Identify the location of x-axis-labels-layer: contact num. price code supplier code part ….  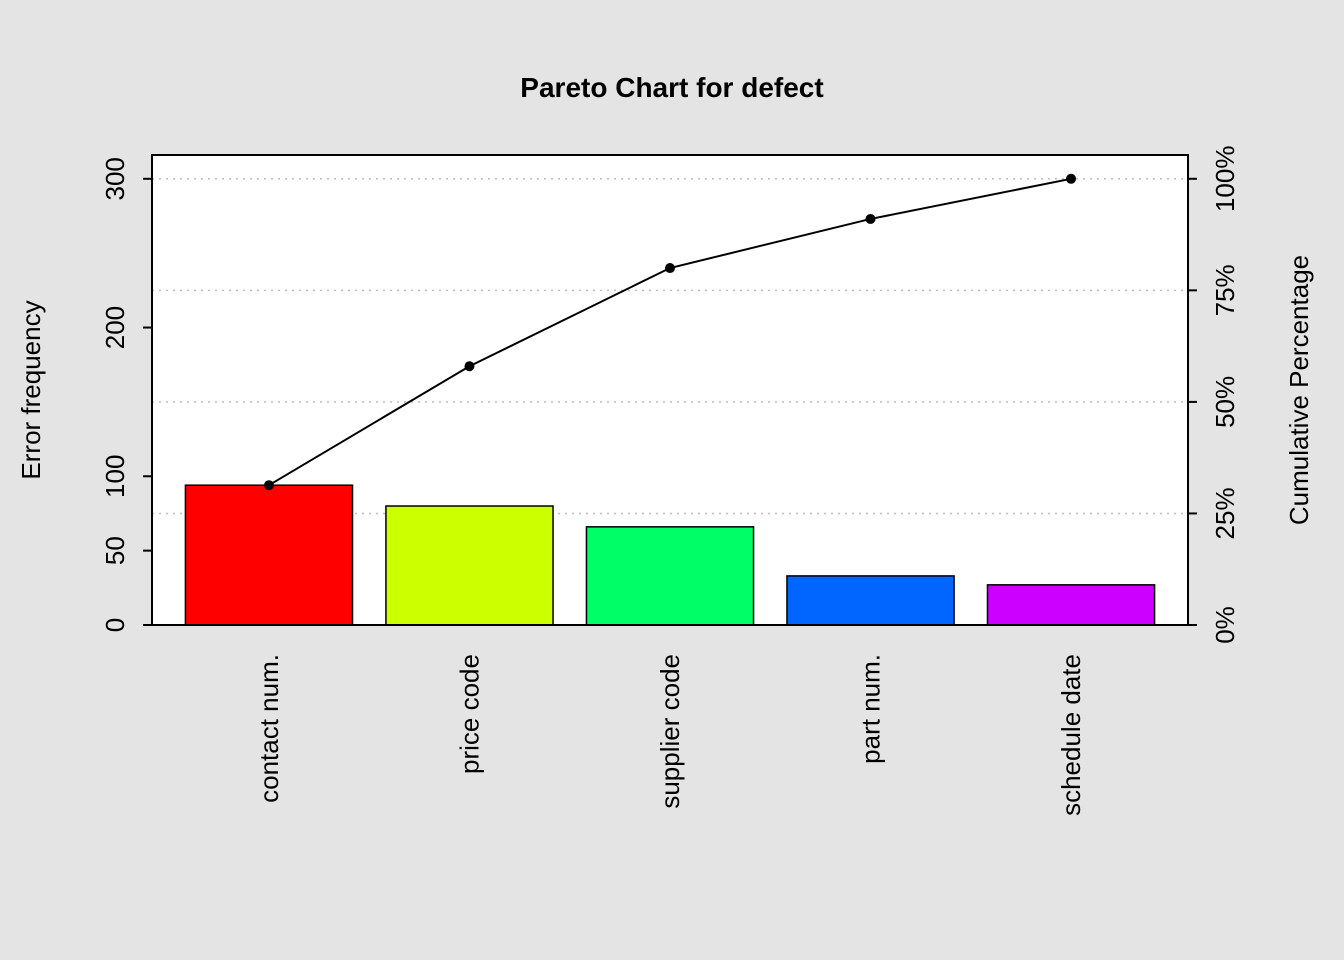
(670, 735).